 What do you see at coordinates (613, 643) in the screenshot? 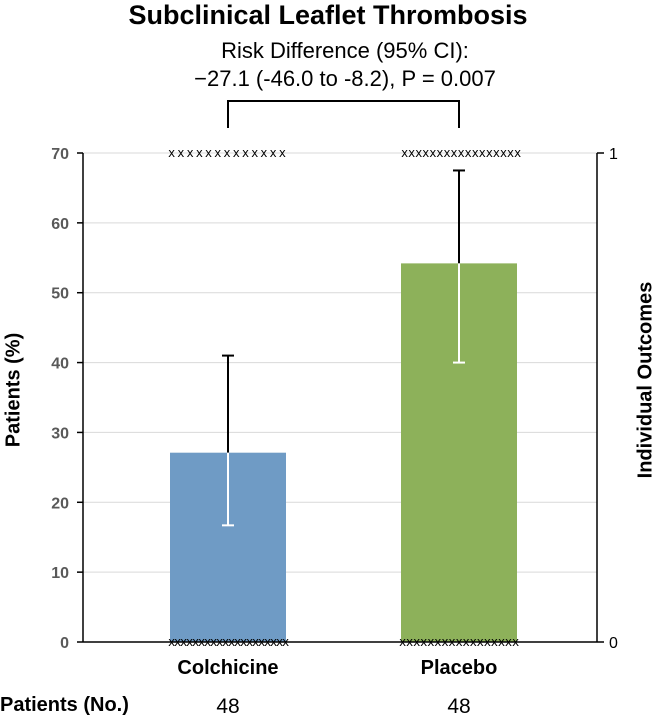
I see `y2-tick-label: 0` at bounding box center [613, 643].